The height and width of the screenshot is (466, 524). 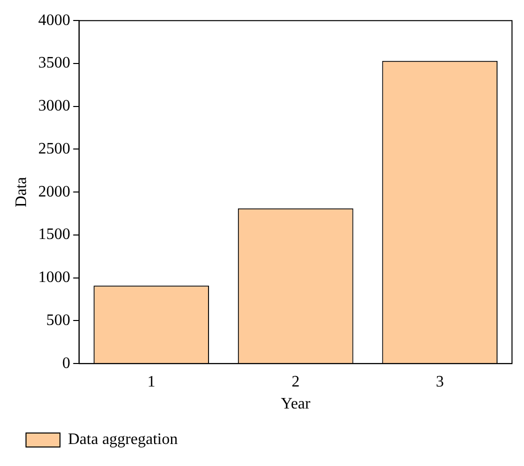 I want to click on y-tick-label: 3000, so click(x=54, y=106).